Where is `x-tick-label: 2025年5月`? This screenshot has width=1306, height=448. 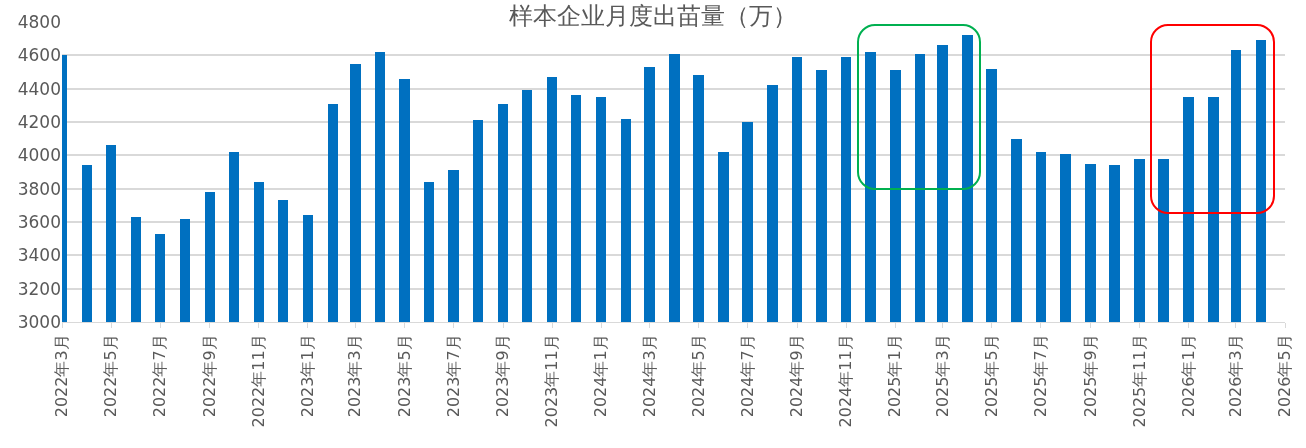 x-tick-label: 2025年5月 is located at coordinates (991, 376).